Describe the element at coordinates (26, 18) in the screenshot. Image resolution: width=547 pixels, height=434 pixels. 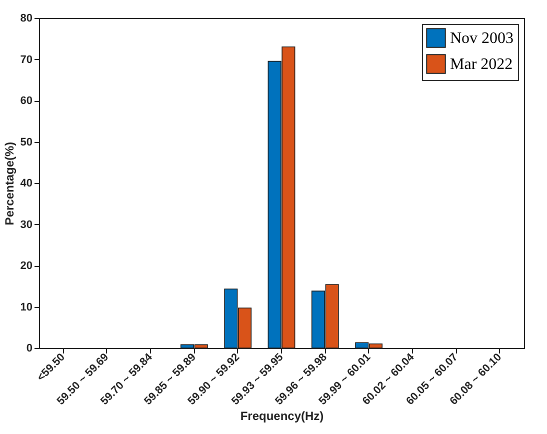
I see `y-tick-label: 80` at that location.